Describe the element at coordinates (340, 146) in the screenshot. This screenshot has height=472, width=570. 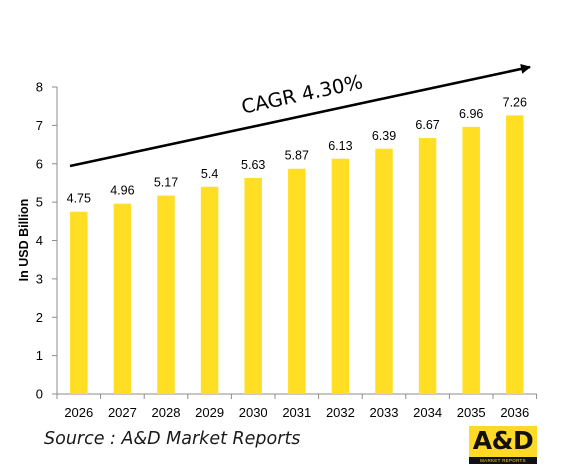
I see `data-label-2032: 6.13` at that location.